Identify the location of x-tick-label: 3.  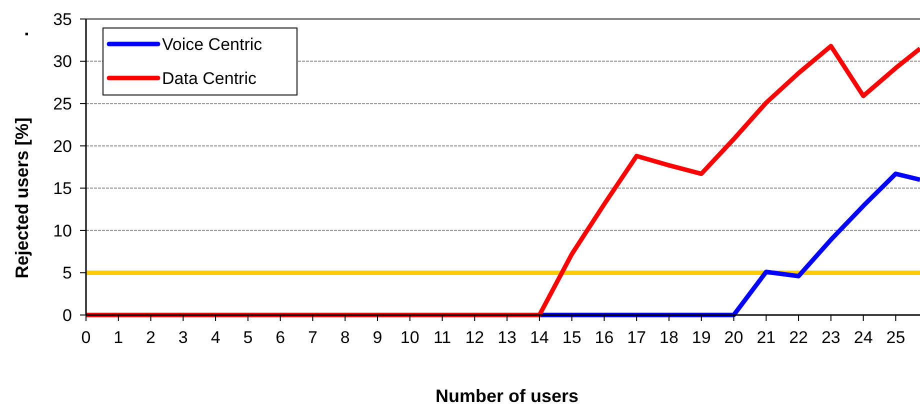
(183, 337).